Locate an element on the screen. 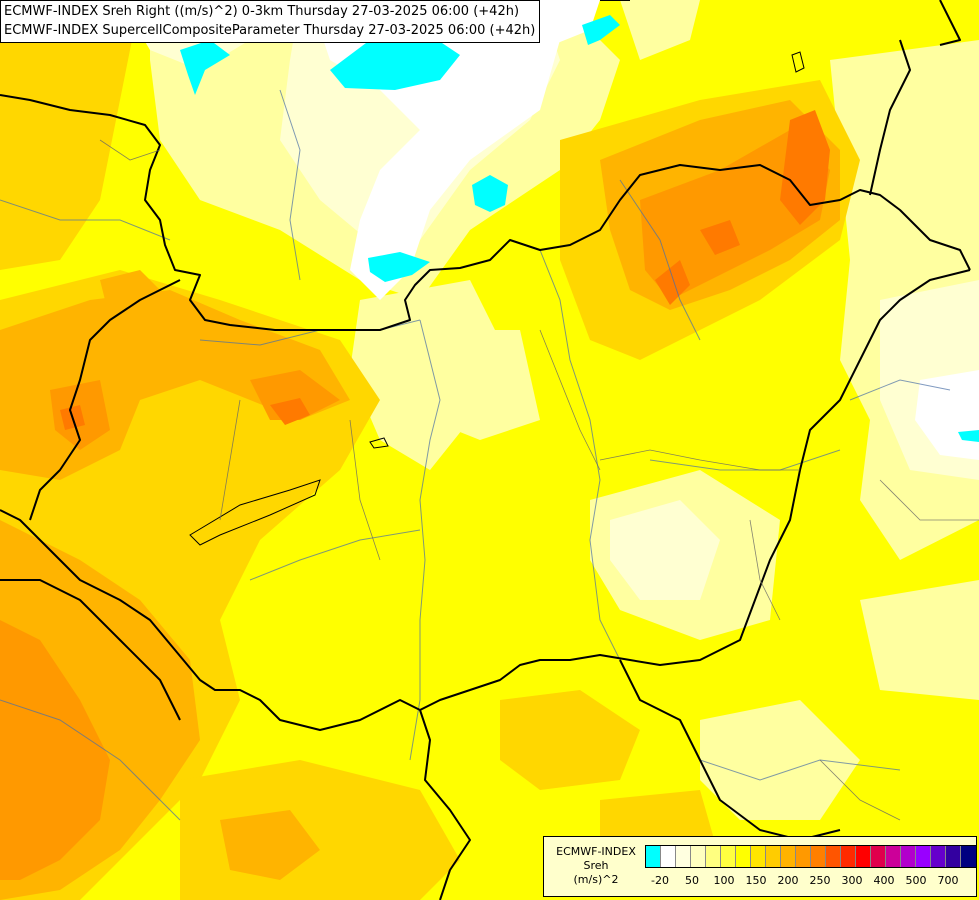  legend-tick-label: 250 is located at coordinates (820, 880).